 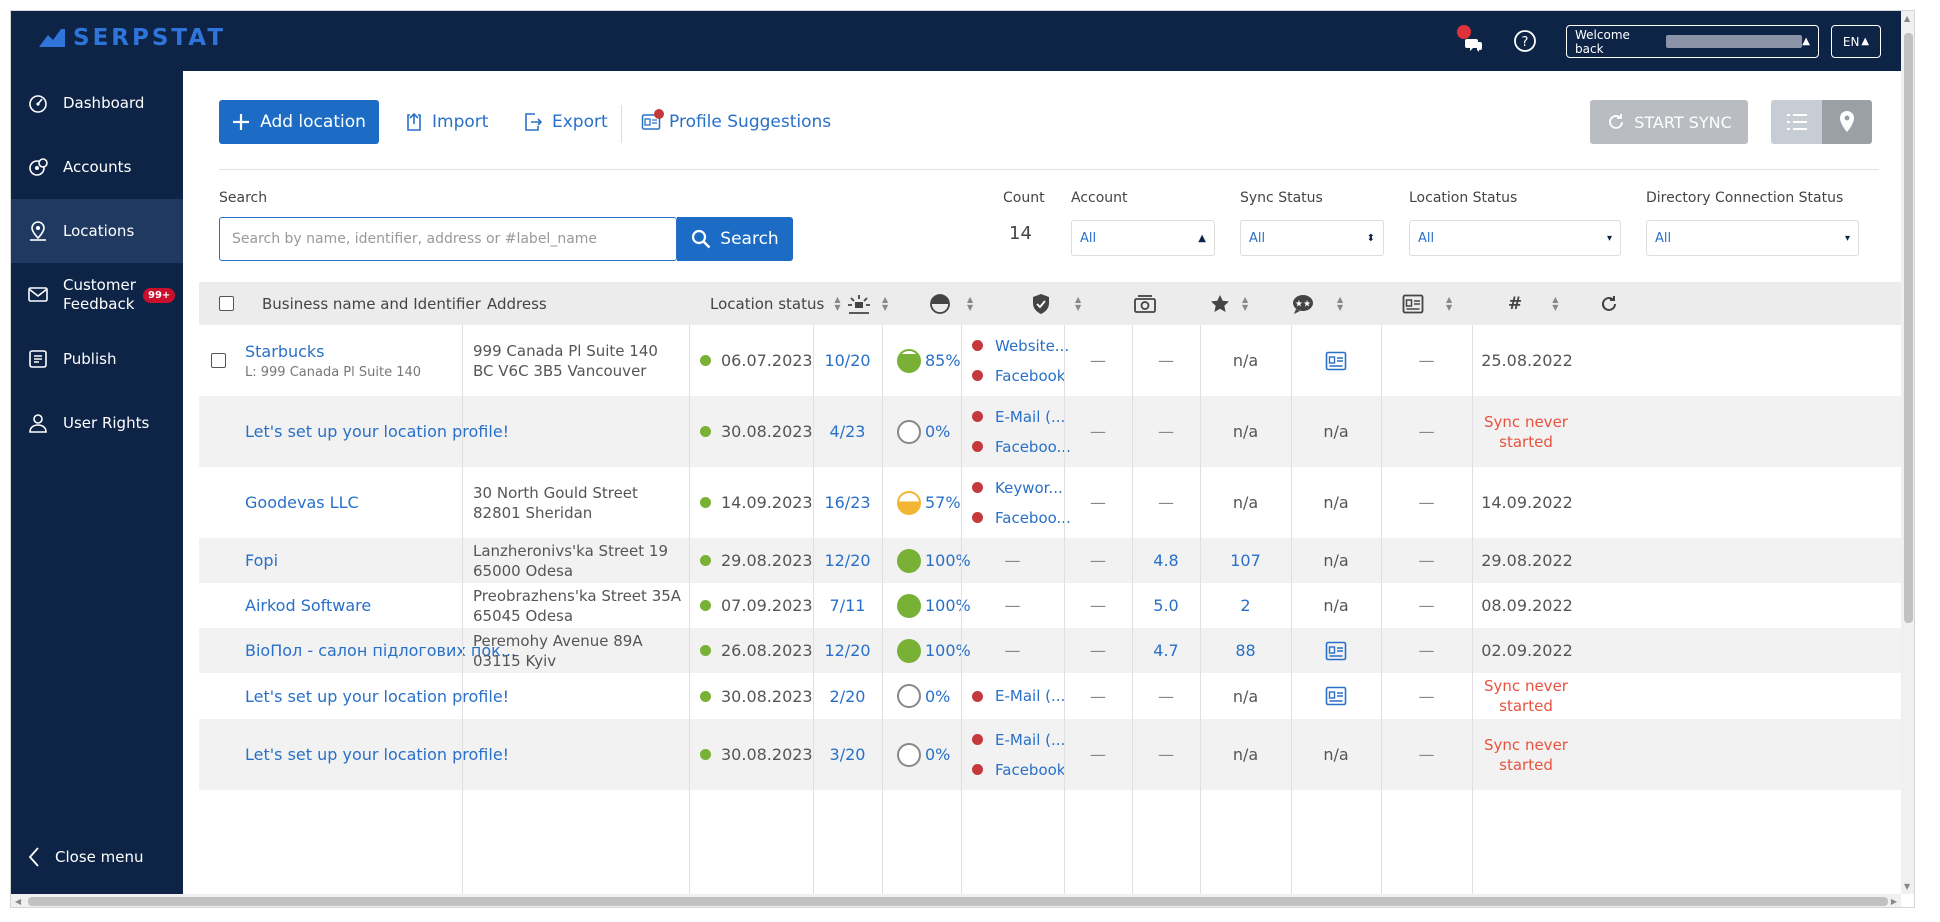 I want to click on rating-cell: 4.7, so click(x=1166, y=650).